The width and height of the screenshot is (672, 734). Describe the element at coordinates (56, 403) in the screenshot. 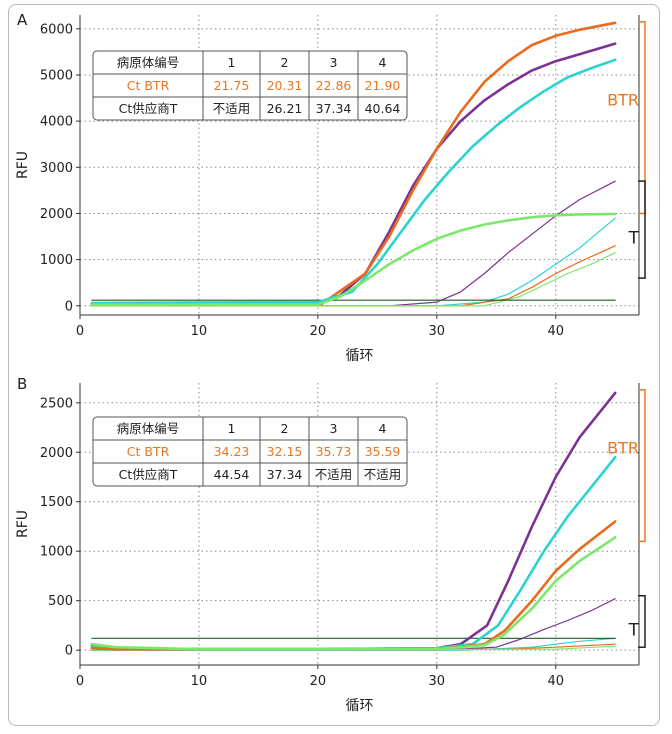

I see `y-tick-label: 2500` at that location.